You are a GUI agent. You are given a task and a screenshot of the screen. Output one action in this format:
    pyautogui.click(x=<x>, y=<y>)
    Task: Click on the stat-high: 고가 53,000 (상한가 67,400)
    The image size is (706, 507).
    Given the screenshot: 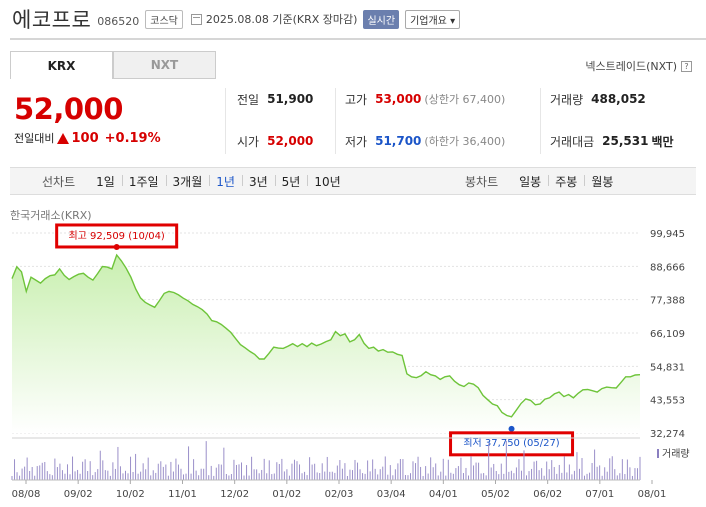 What is the action you would take?
    pyautogui.click(x=437, y=99)
    